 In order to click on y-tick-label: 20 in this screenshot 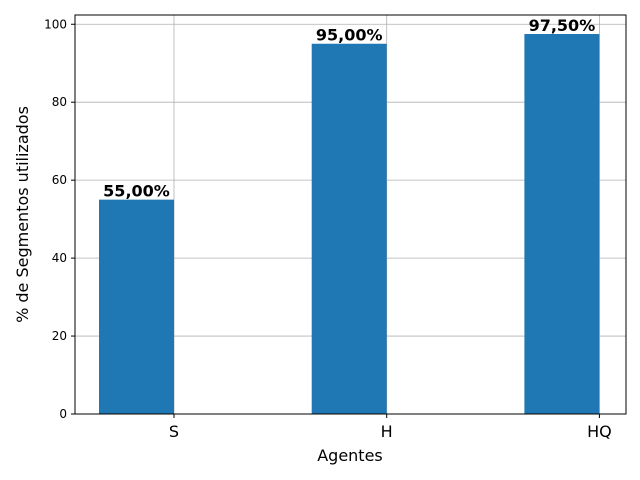, I will do `click(59, 336)`.